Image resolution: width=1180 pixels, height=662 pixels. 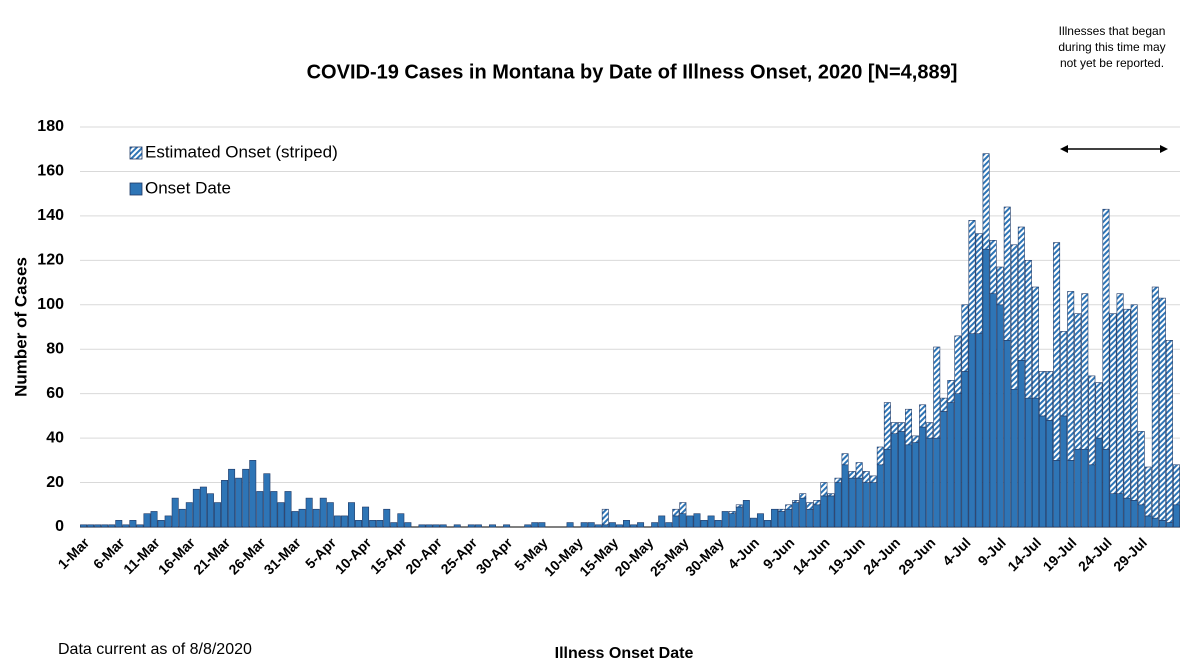 I want to click on y-axis-label: Number of Cases, so click(x=20, y=327).